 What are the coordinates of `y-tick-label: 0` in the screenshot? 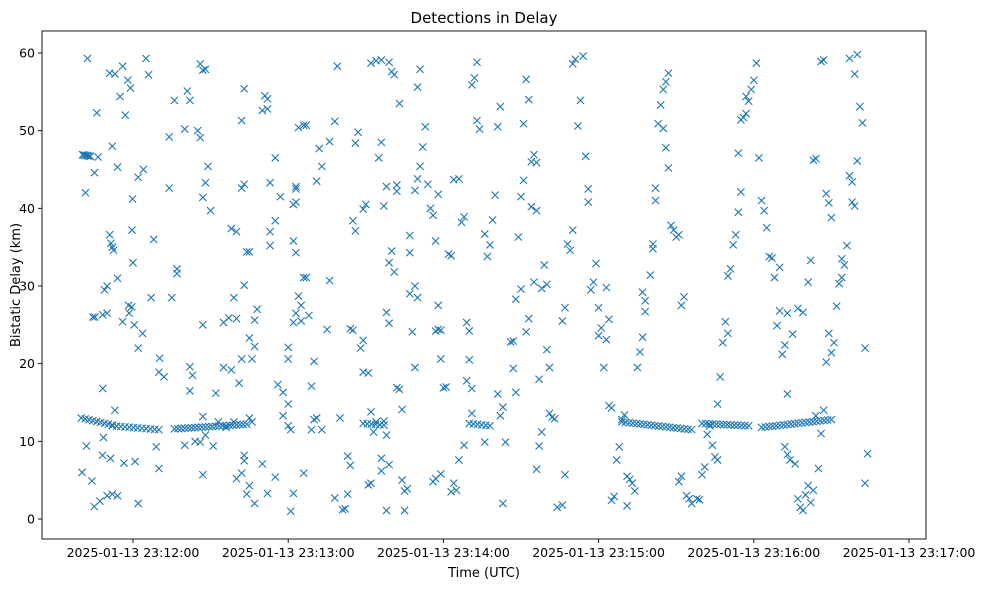 It's located at (31, 519).